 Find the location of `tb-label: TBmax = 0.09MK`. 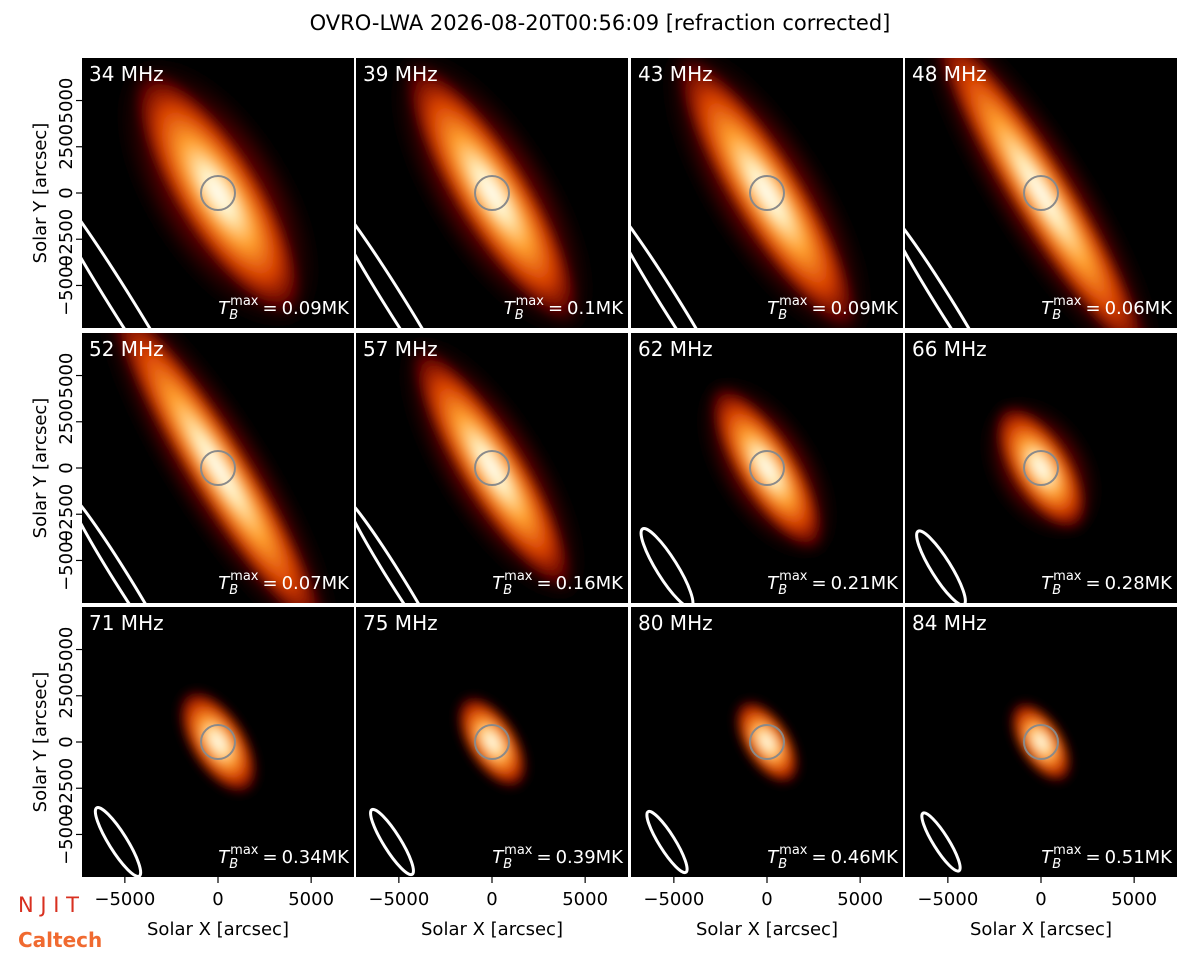

tb-label: TBmax = 0.09MK is located at coordinates (833, 308).